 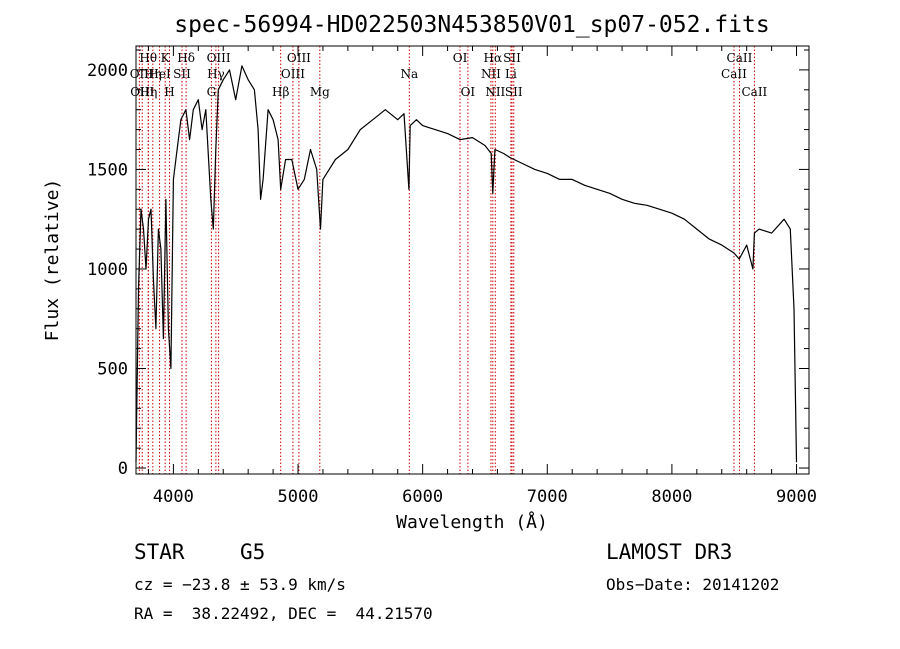 What do you see at coordinates (159, 74) in the screenshot?
I see `line-label: HeI` at bounding box center [159, 74].